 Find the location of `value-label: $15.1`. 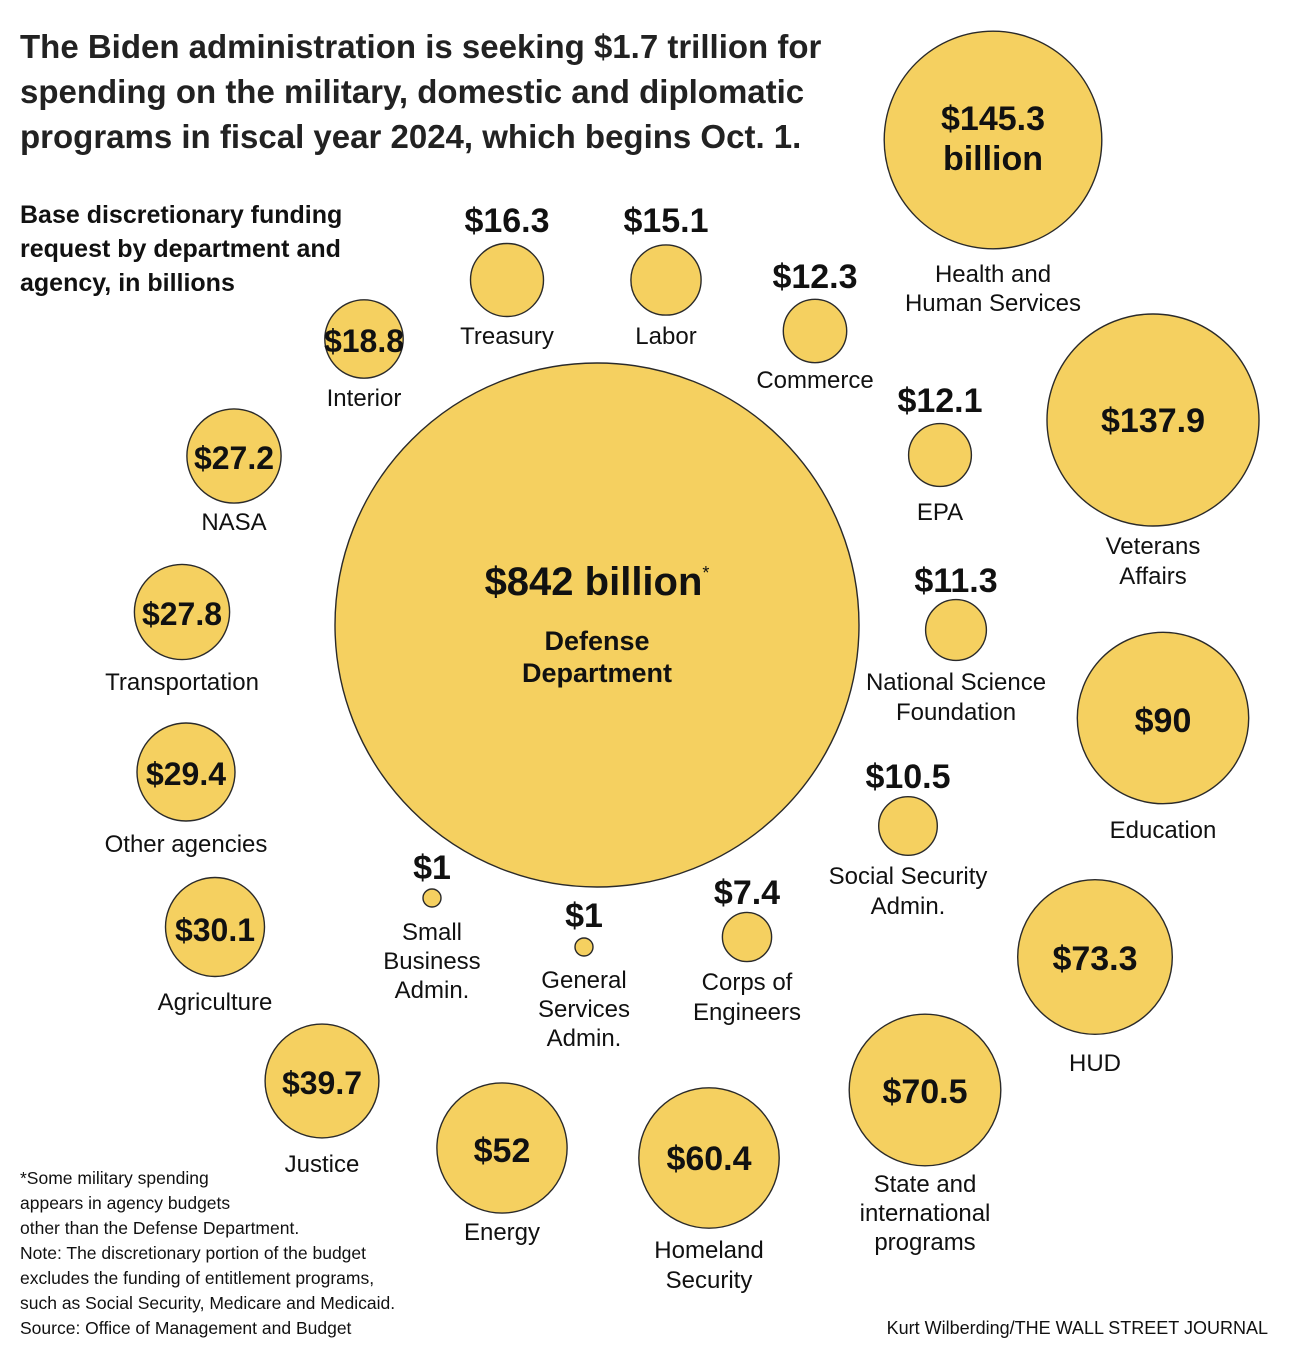

value-label: $15.1 is located at coordinates (665, 221).